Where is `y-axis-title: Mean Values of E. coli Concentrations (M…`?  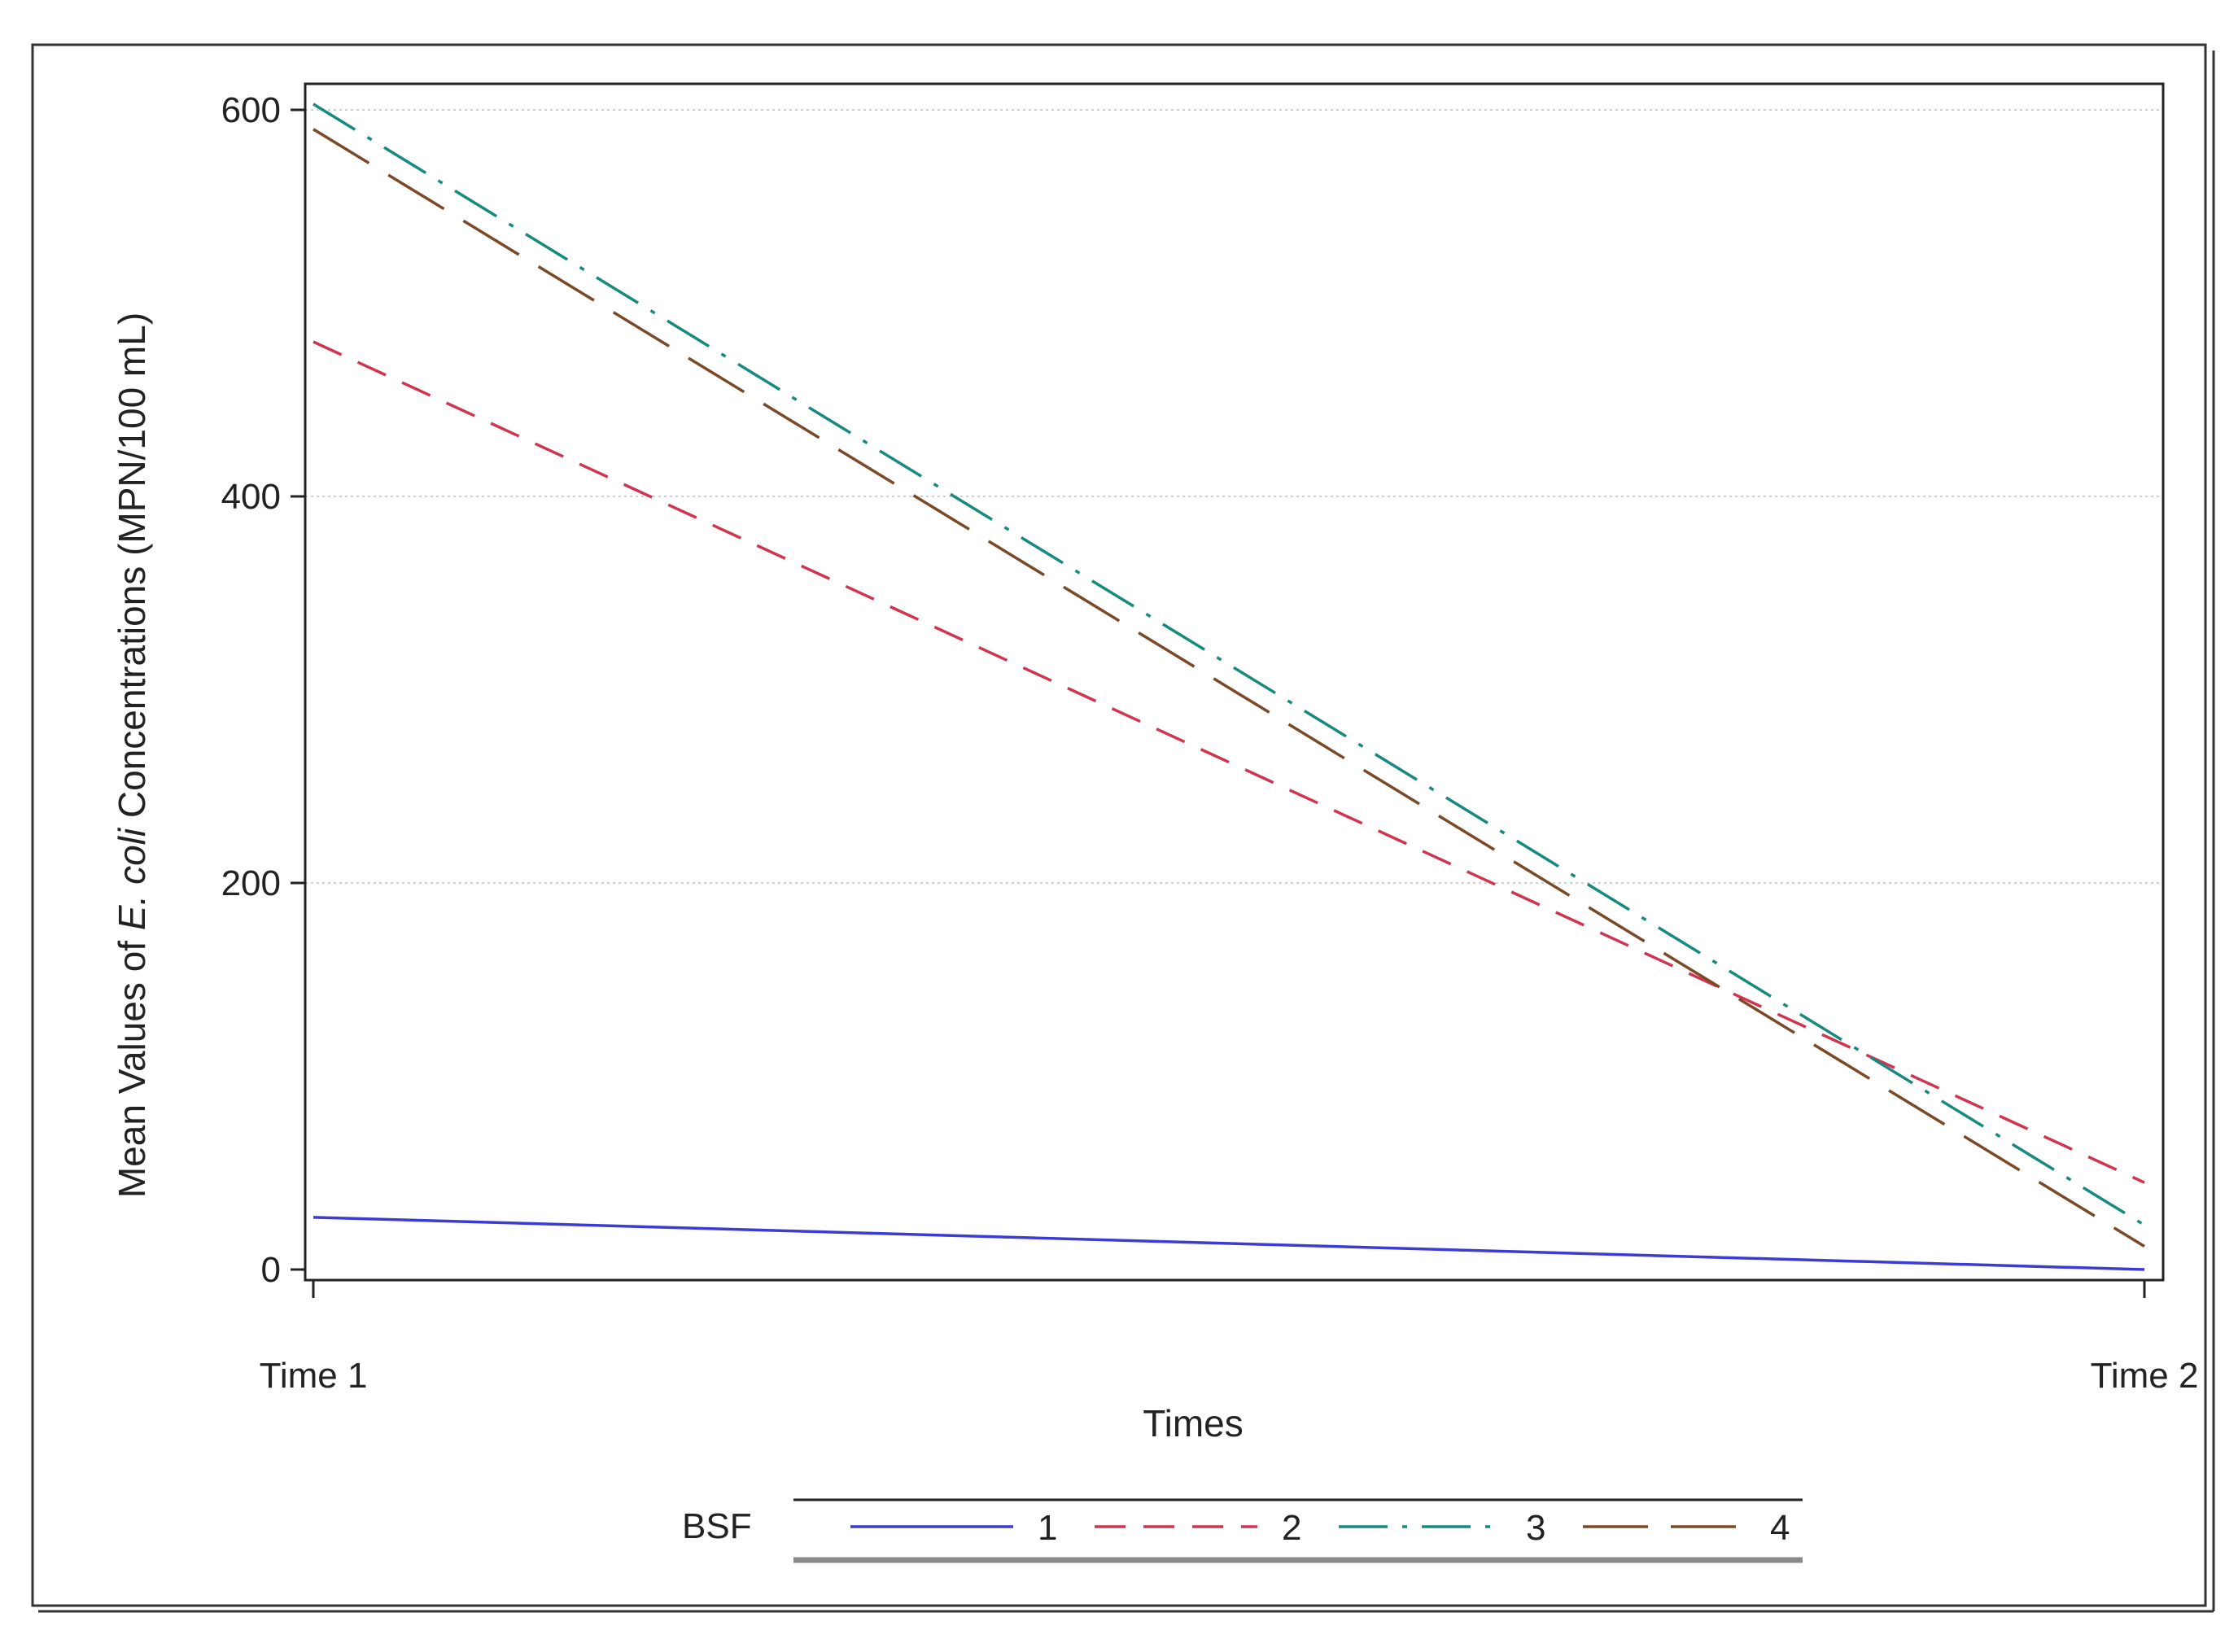
y-axis-title: Mean Values of E. coli Concentrations (M… is located at coordinates (132, 755).